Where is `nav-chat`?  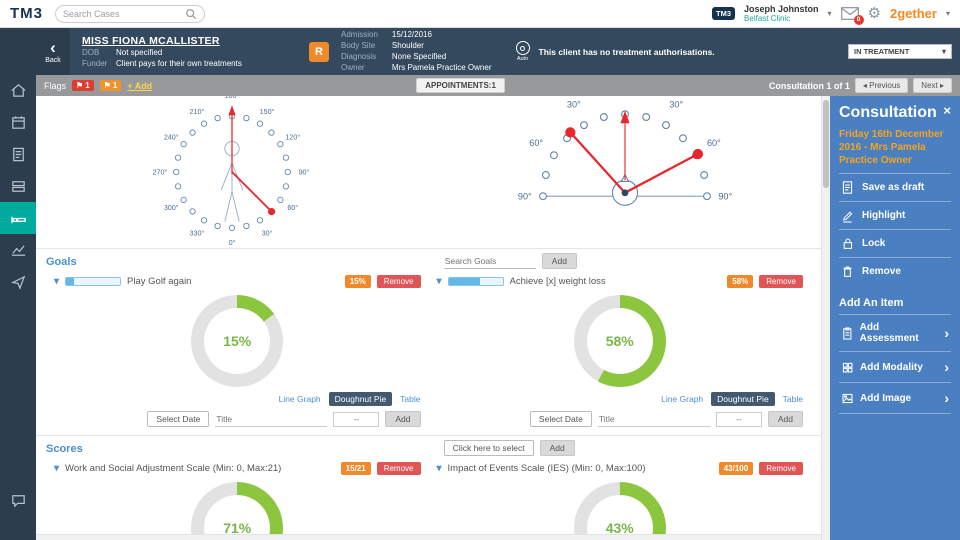
nav-chat is located at coordinates (18, 500).